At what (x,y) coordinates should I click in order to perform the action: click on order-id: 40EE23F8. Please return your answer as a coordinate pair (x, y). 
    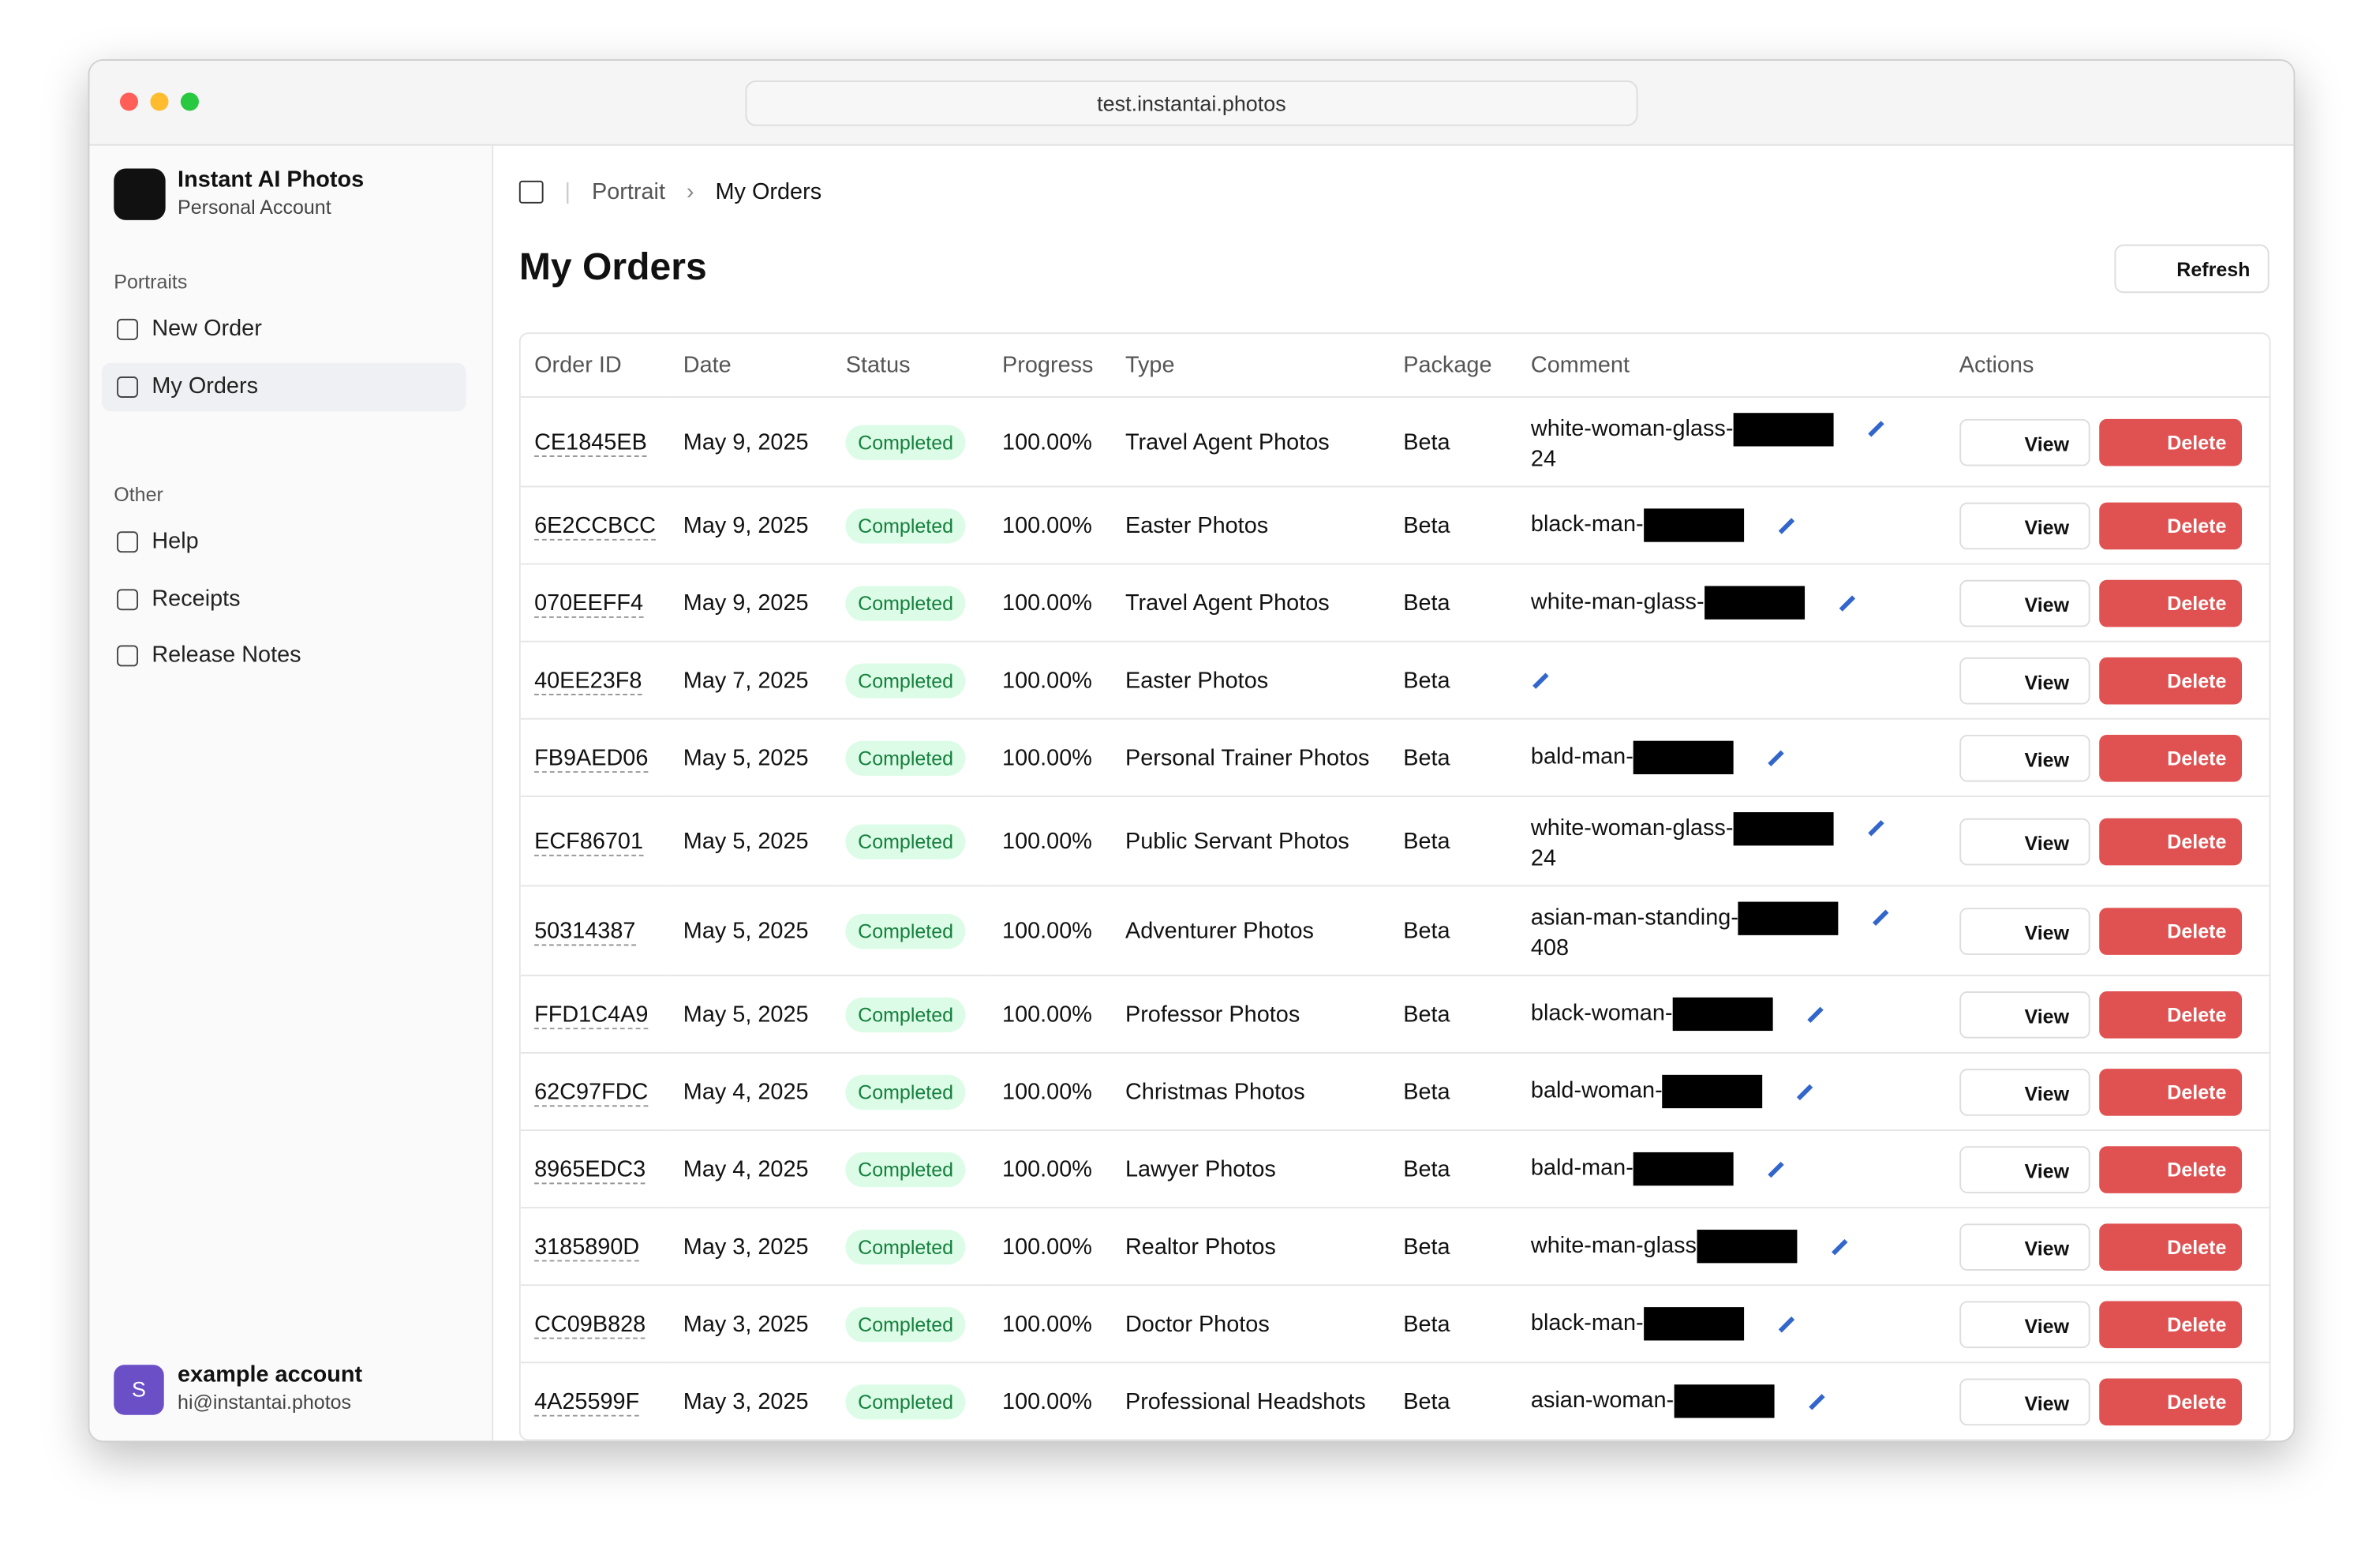
    Looking at the image, I should click on (588, 681).